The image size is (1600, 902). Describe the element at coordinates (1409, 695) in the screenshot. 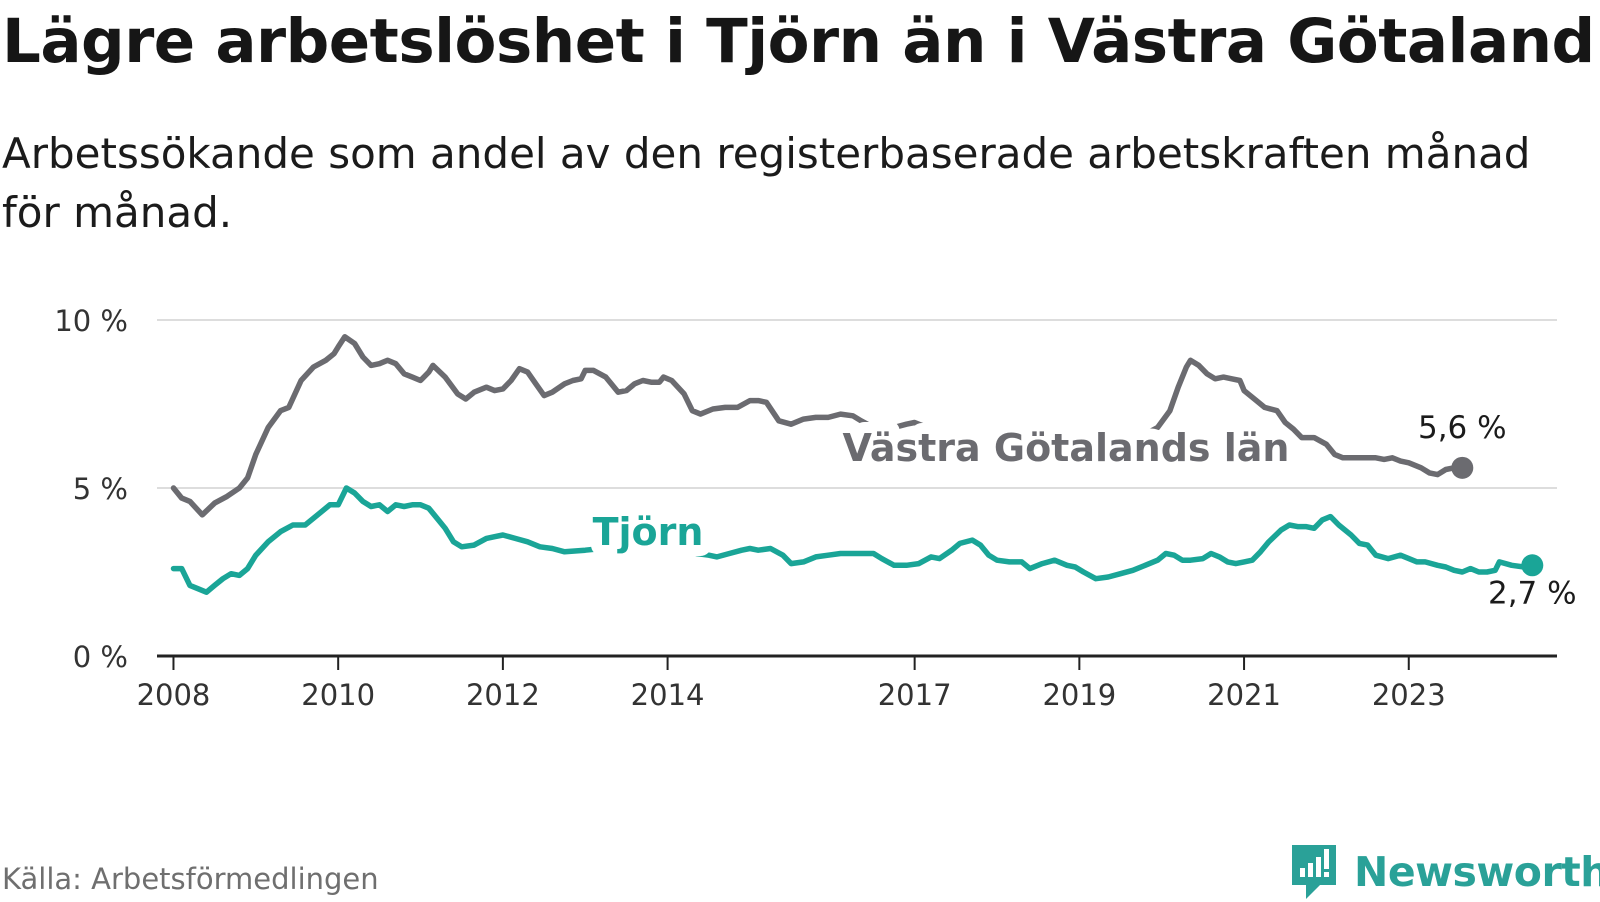

I see `x-tick-label: 2023` at that location.